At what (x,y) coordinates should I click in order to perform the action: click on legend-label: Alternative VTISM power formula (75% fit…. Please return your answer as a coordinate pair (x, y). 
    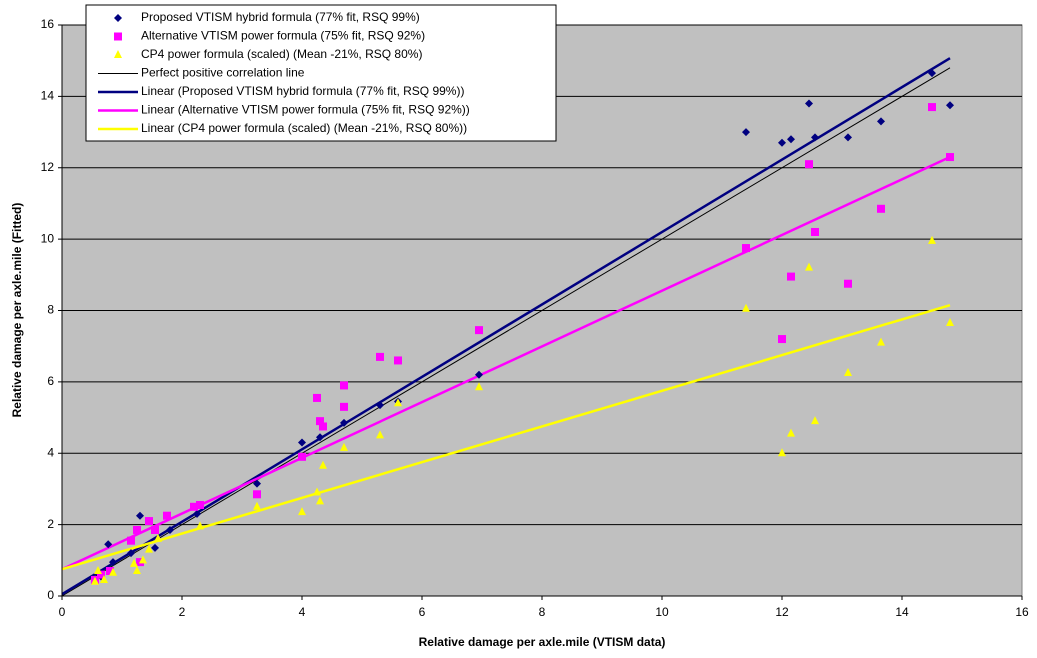
    Looking at the image, I should click on (283, 36).